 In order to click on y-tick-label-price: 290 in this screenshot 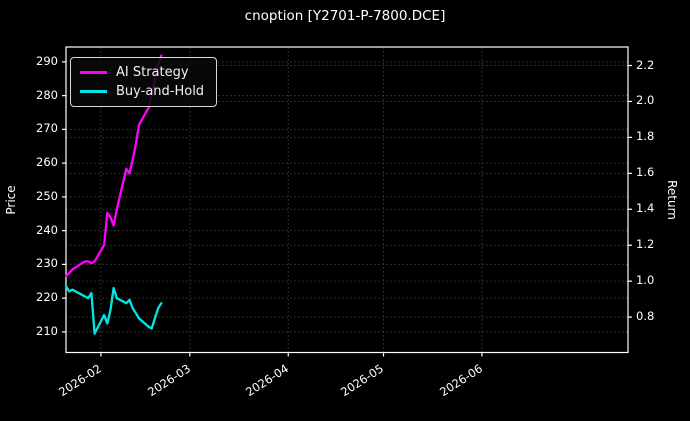, I will do `click(47, 60)`.